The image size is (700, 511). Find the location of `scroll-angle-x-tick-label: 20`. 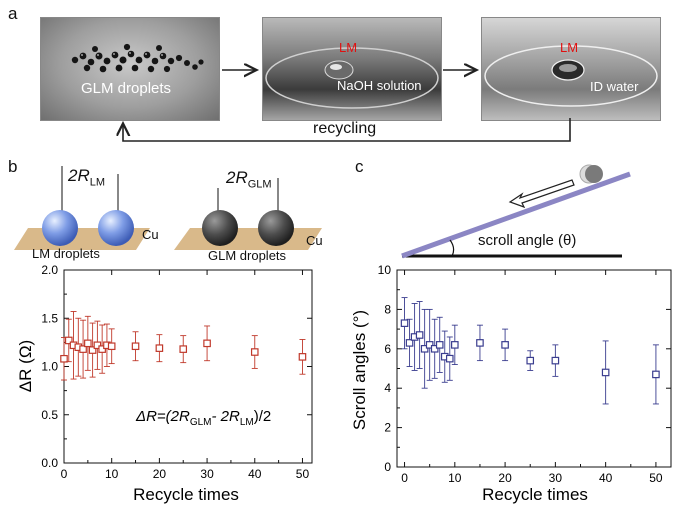

scroll-angle-x-tick-label: 20 is located at coordinates (505, 478).